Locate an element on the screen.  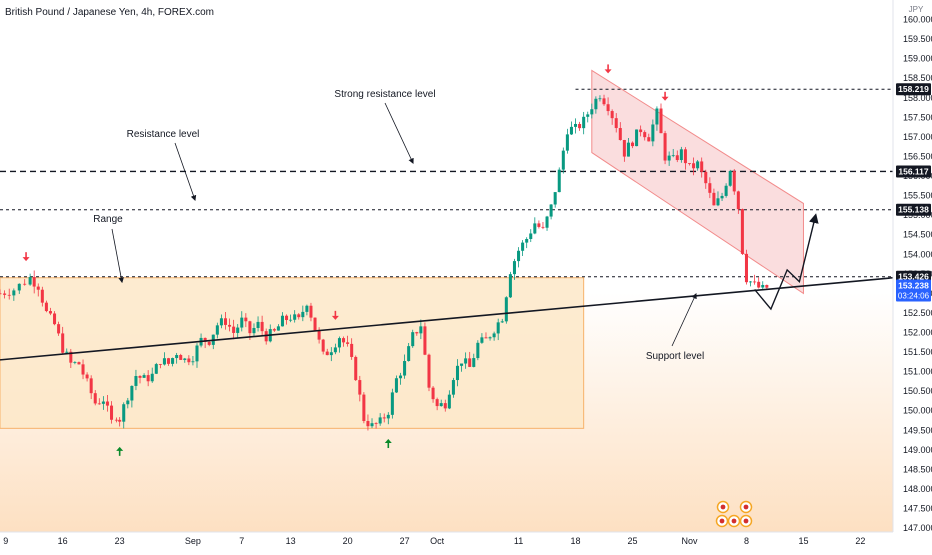
economic-event-flag-icon is located at coordinates (734, 521).